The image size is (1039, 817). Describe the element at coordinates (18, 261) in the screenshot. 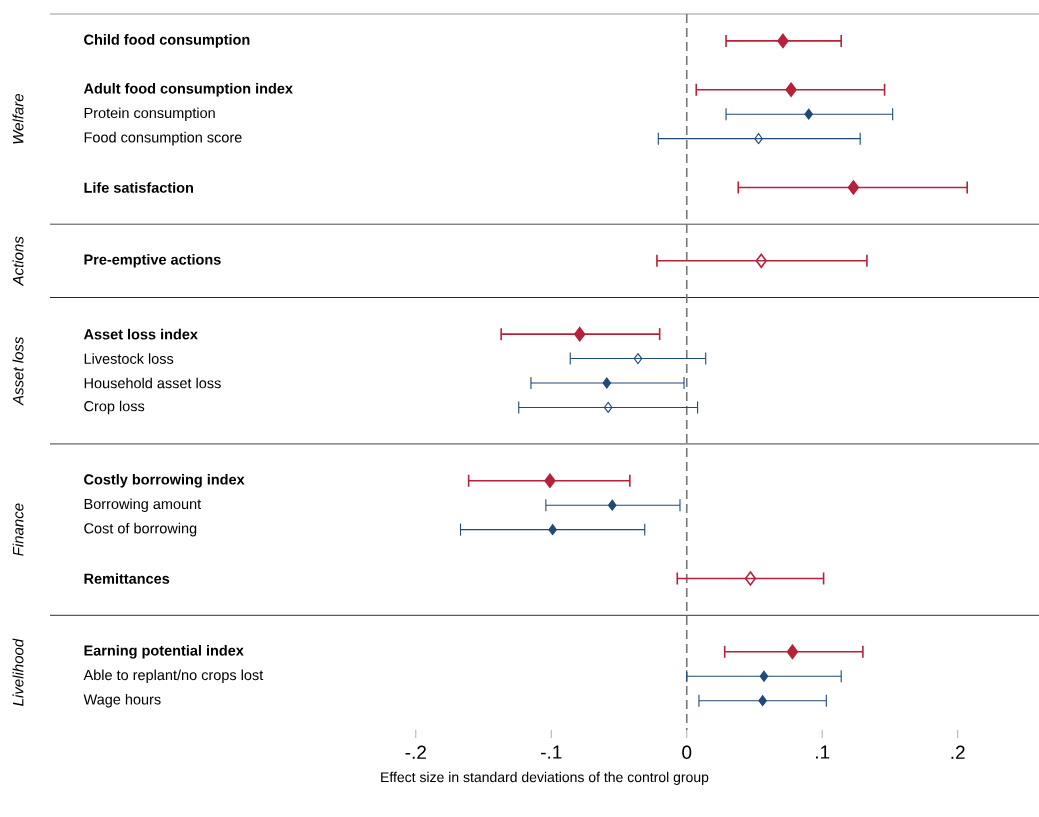

I see `text: Actions` at that location.